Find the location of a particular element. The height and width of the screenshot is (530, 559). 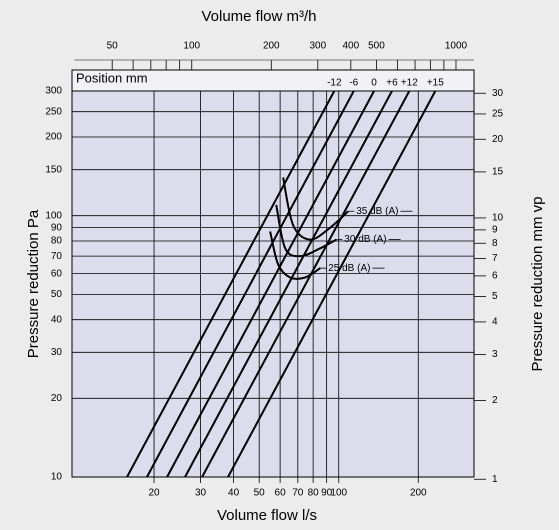

x-tick-label: 100 is located at coordinates (338, 493).